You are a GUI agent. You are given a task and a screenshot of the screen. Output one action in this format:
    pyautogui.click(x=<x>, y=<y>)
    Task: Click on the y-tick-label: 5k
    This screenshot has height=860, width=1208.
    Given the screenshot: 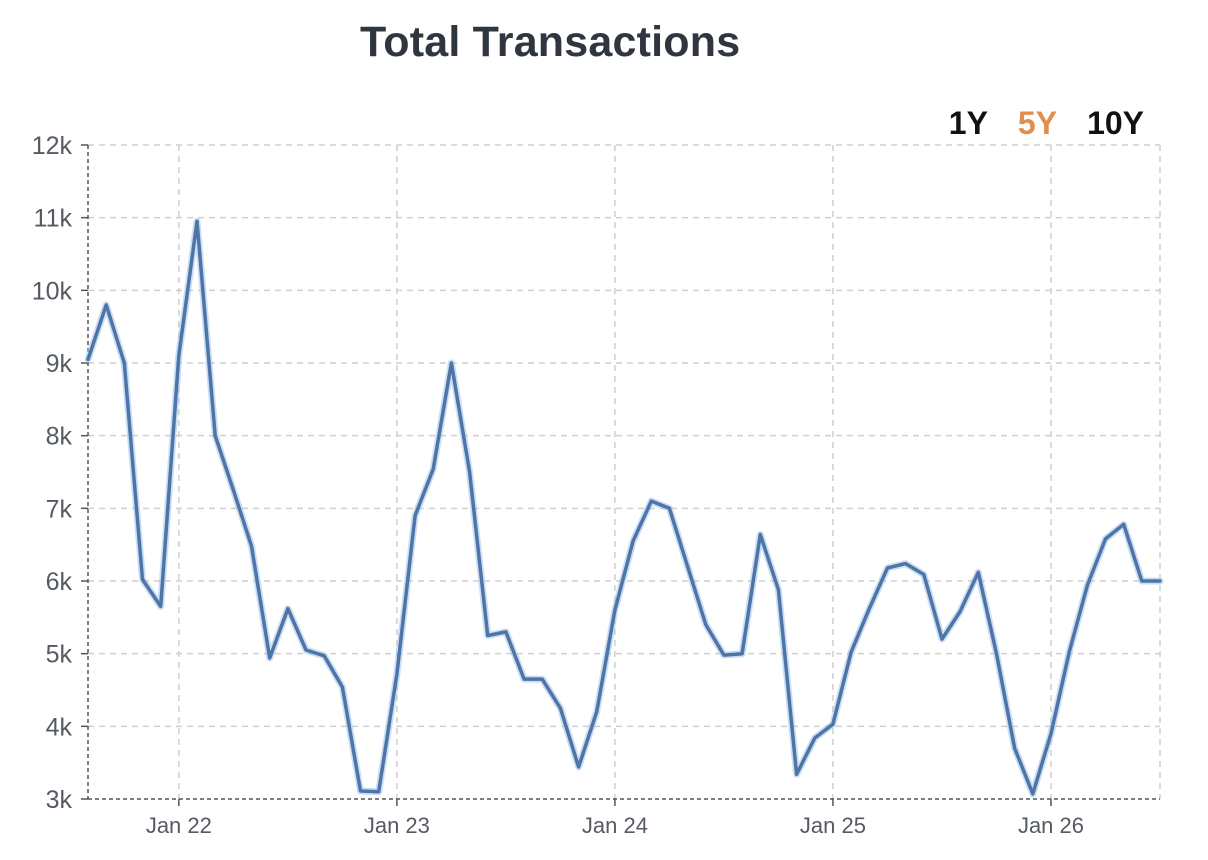 What is the action you would take?
    pyautogui.click(x=59, y=655)
    